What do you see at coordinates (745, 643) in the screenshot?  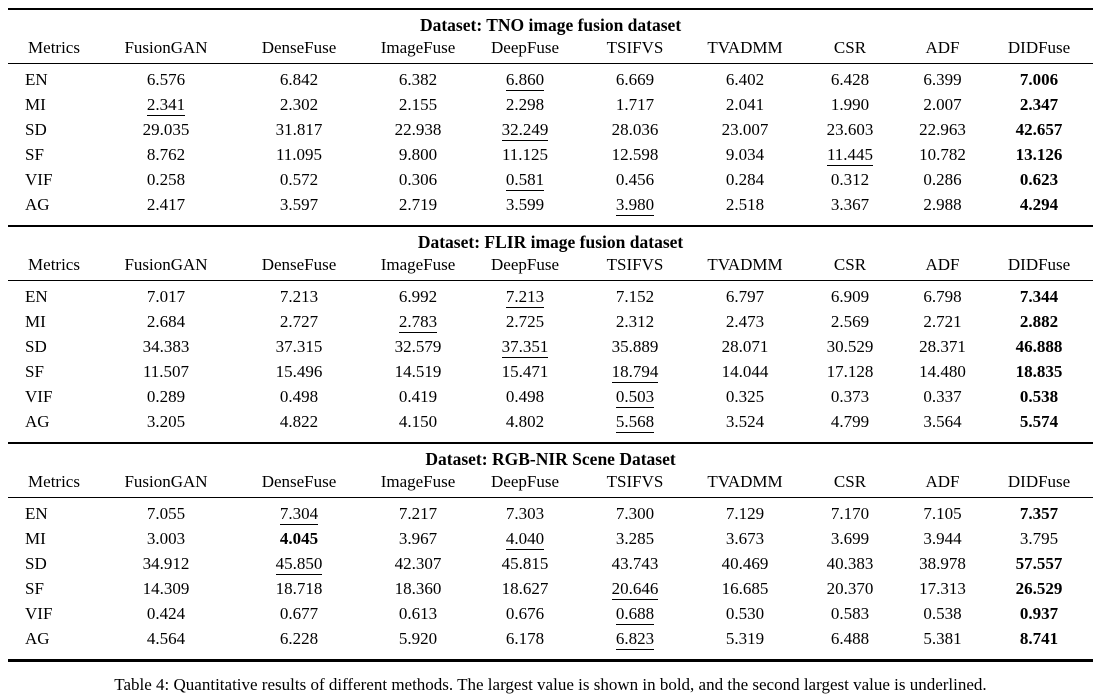 I see `value-cell: 5.319` at bounding box center [745, 643].